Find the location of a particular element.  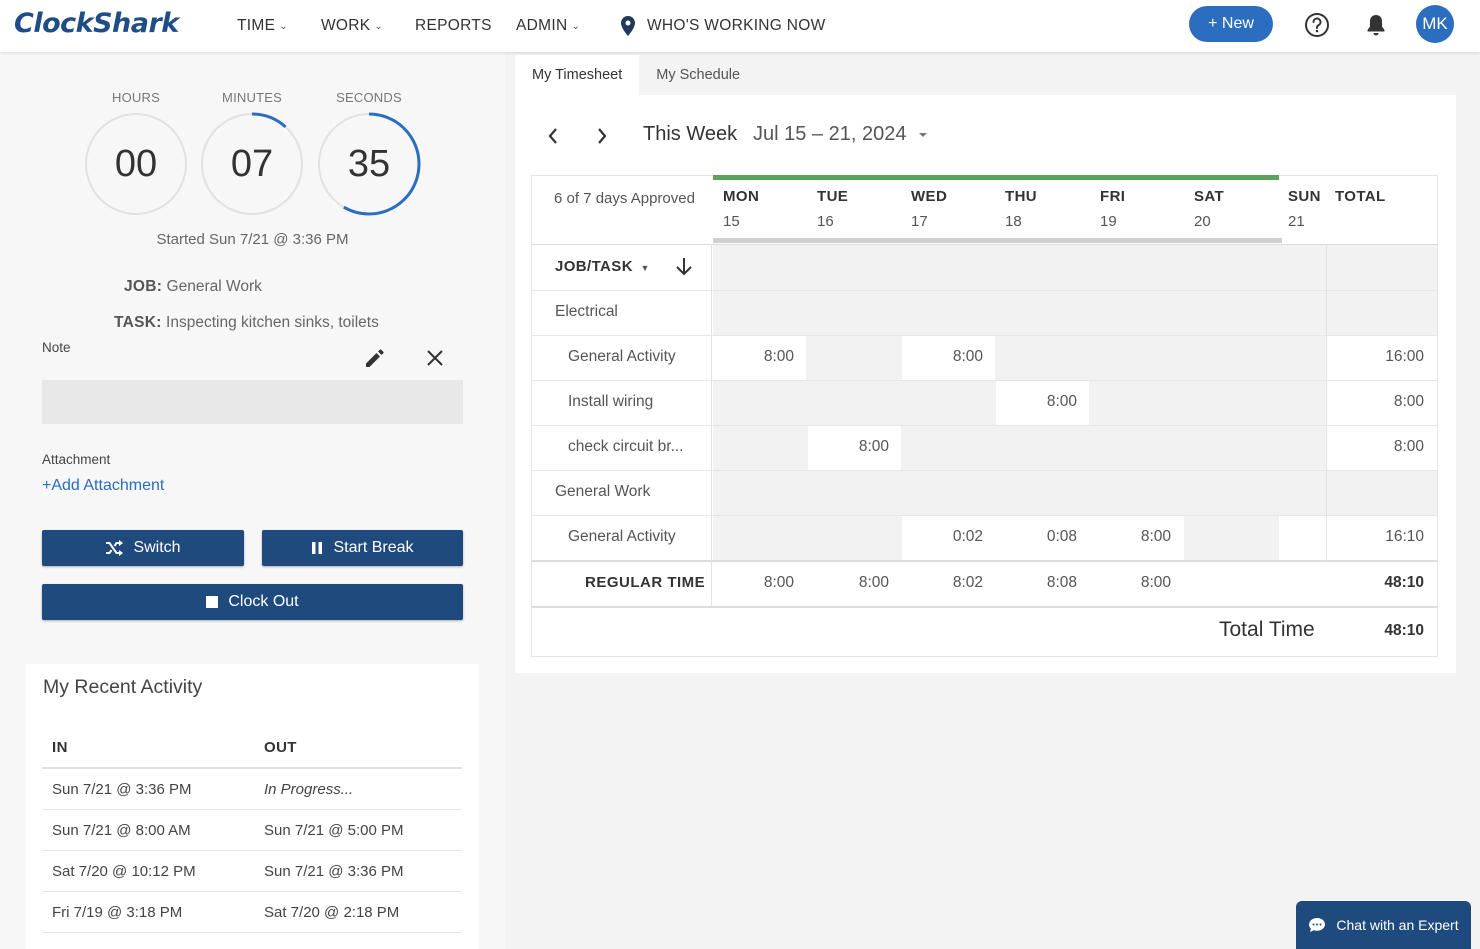

regular-time-wed: 8:02 is located at coordinates (967, 582).